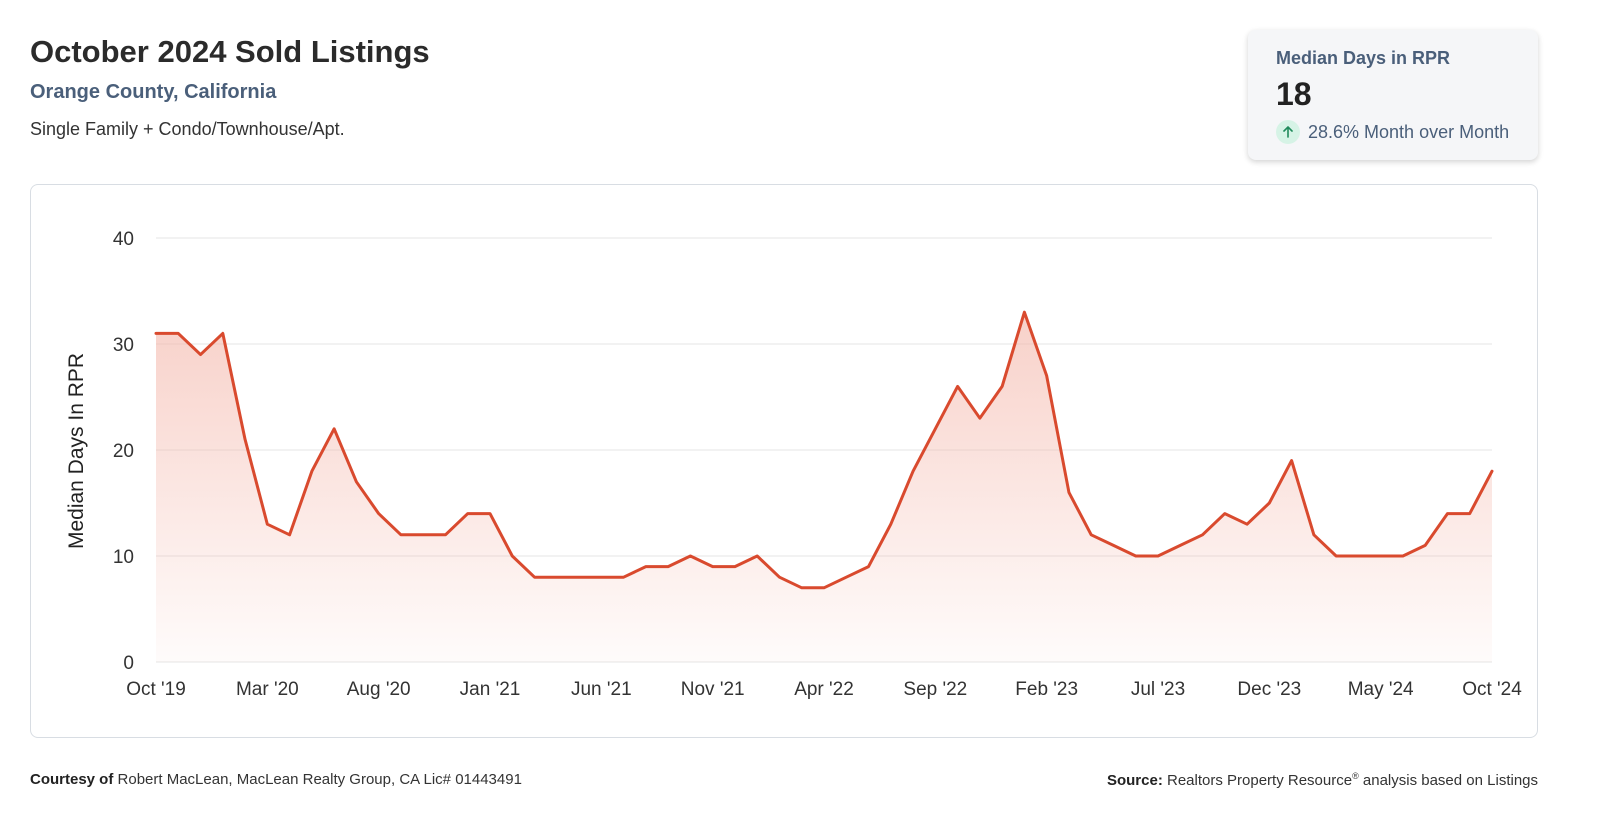 The height and width of the screenshot is (840, 1600). I want to click on registered-mark: ®, so click(1355, 776).